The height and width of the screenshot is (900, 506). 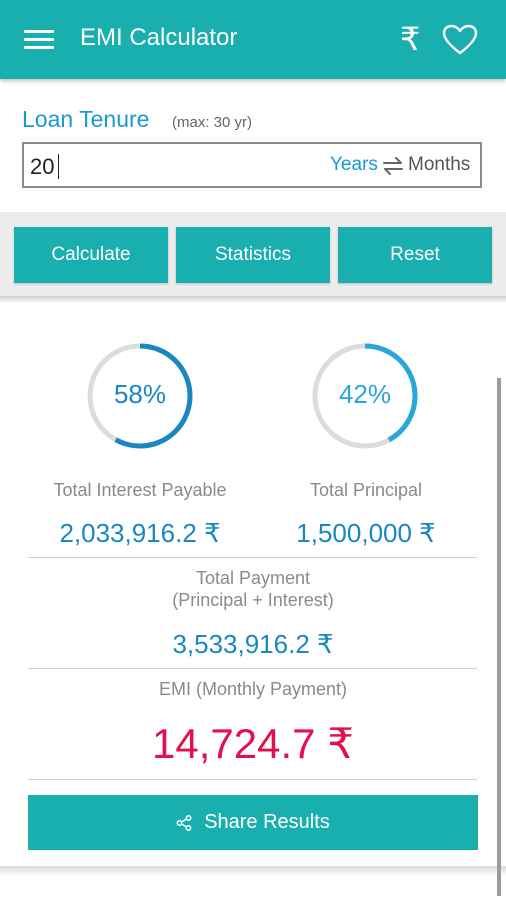 What do you see at coordinates (253, 39) in the screenshot?
I see `app-bar: EMI Calculator ₹` at bounding box center [253, 39].